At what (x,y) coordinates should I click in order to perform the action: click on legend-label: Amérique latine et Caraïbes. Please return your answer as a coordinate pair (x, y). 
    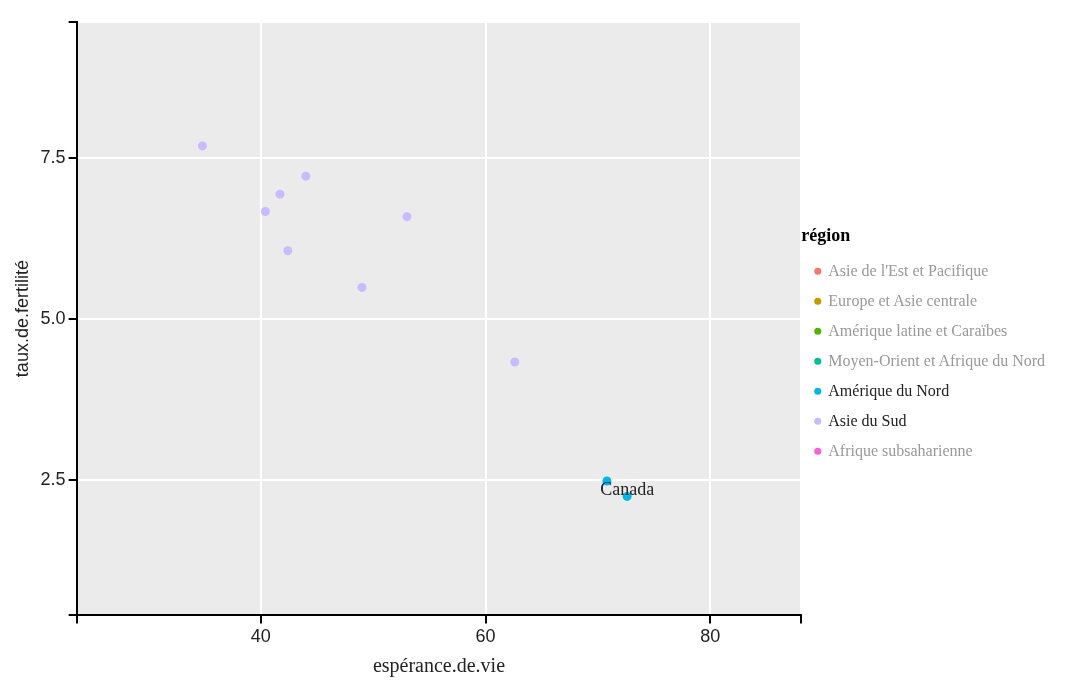
    Looking at the image, I should click on (918, 330).